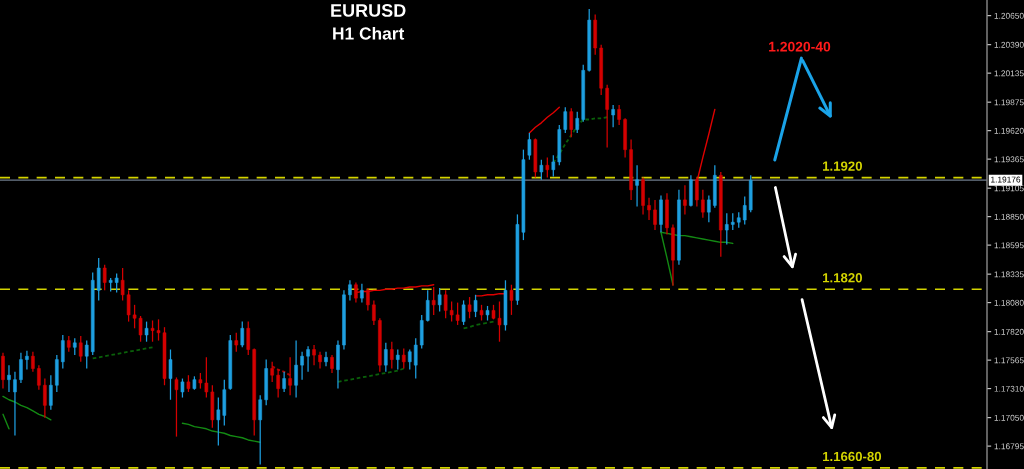 This screenshot has height=469, width=1024. Describe the element at coordinates (1009, 188) in the screenshot. I see `y-tick-label: 1.19105` at that location.